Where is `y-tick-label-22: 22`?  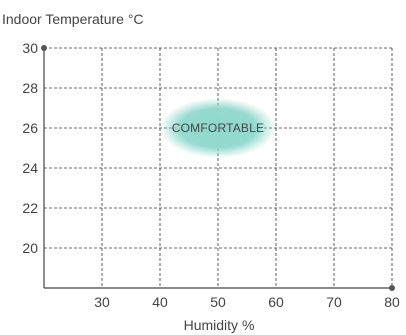
y-tick-label-22: 22 is located at coordinates (30, 208).